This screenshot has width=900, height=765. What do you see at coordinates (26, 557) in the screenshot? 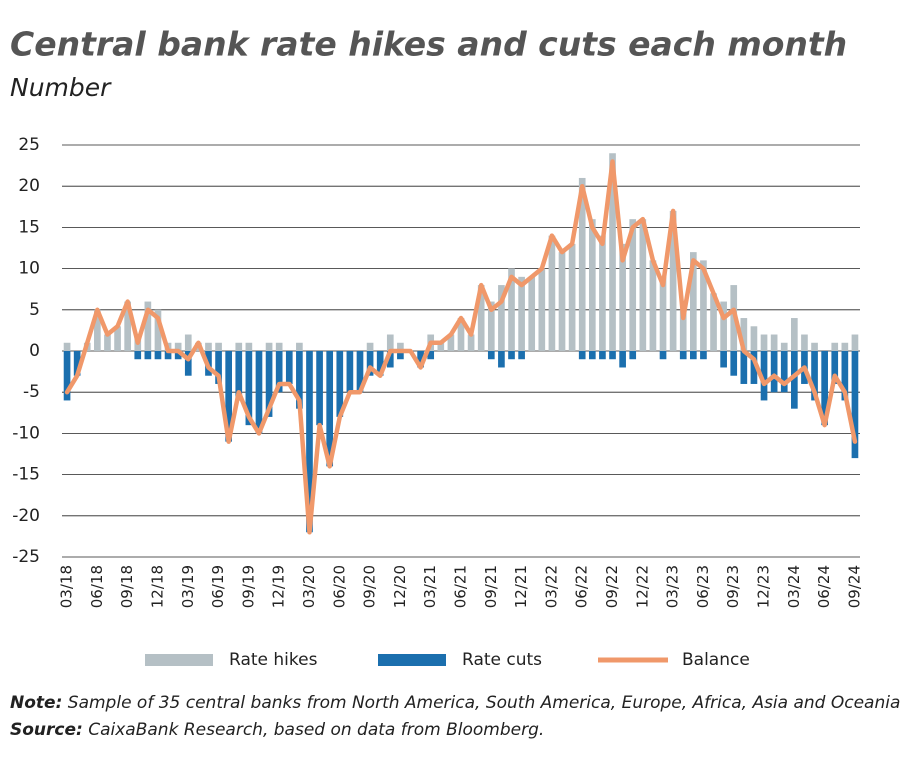
I see `y-tick-label: -25` at bounding box center [26, 557].